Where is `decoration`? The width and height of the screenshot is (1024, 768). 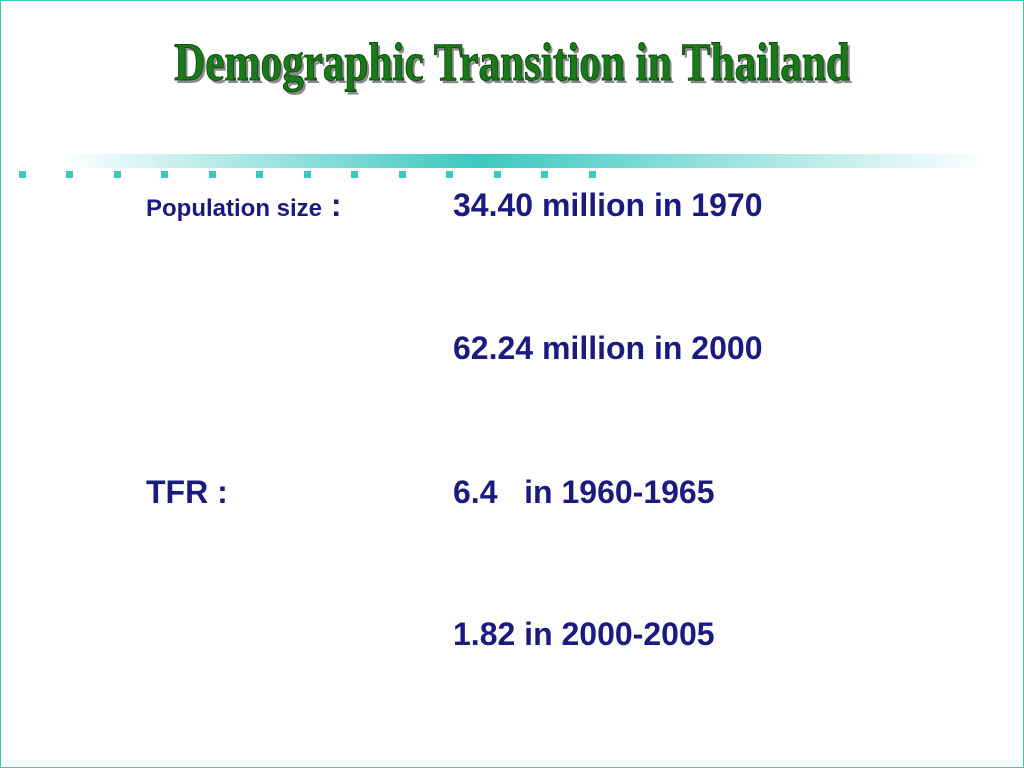
decoration is located at coordinates (505, 166).